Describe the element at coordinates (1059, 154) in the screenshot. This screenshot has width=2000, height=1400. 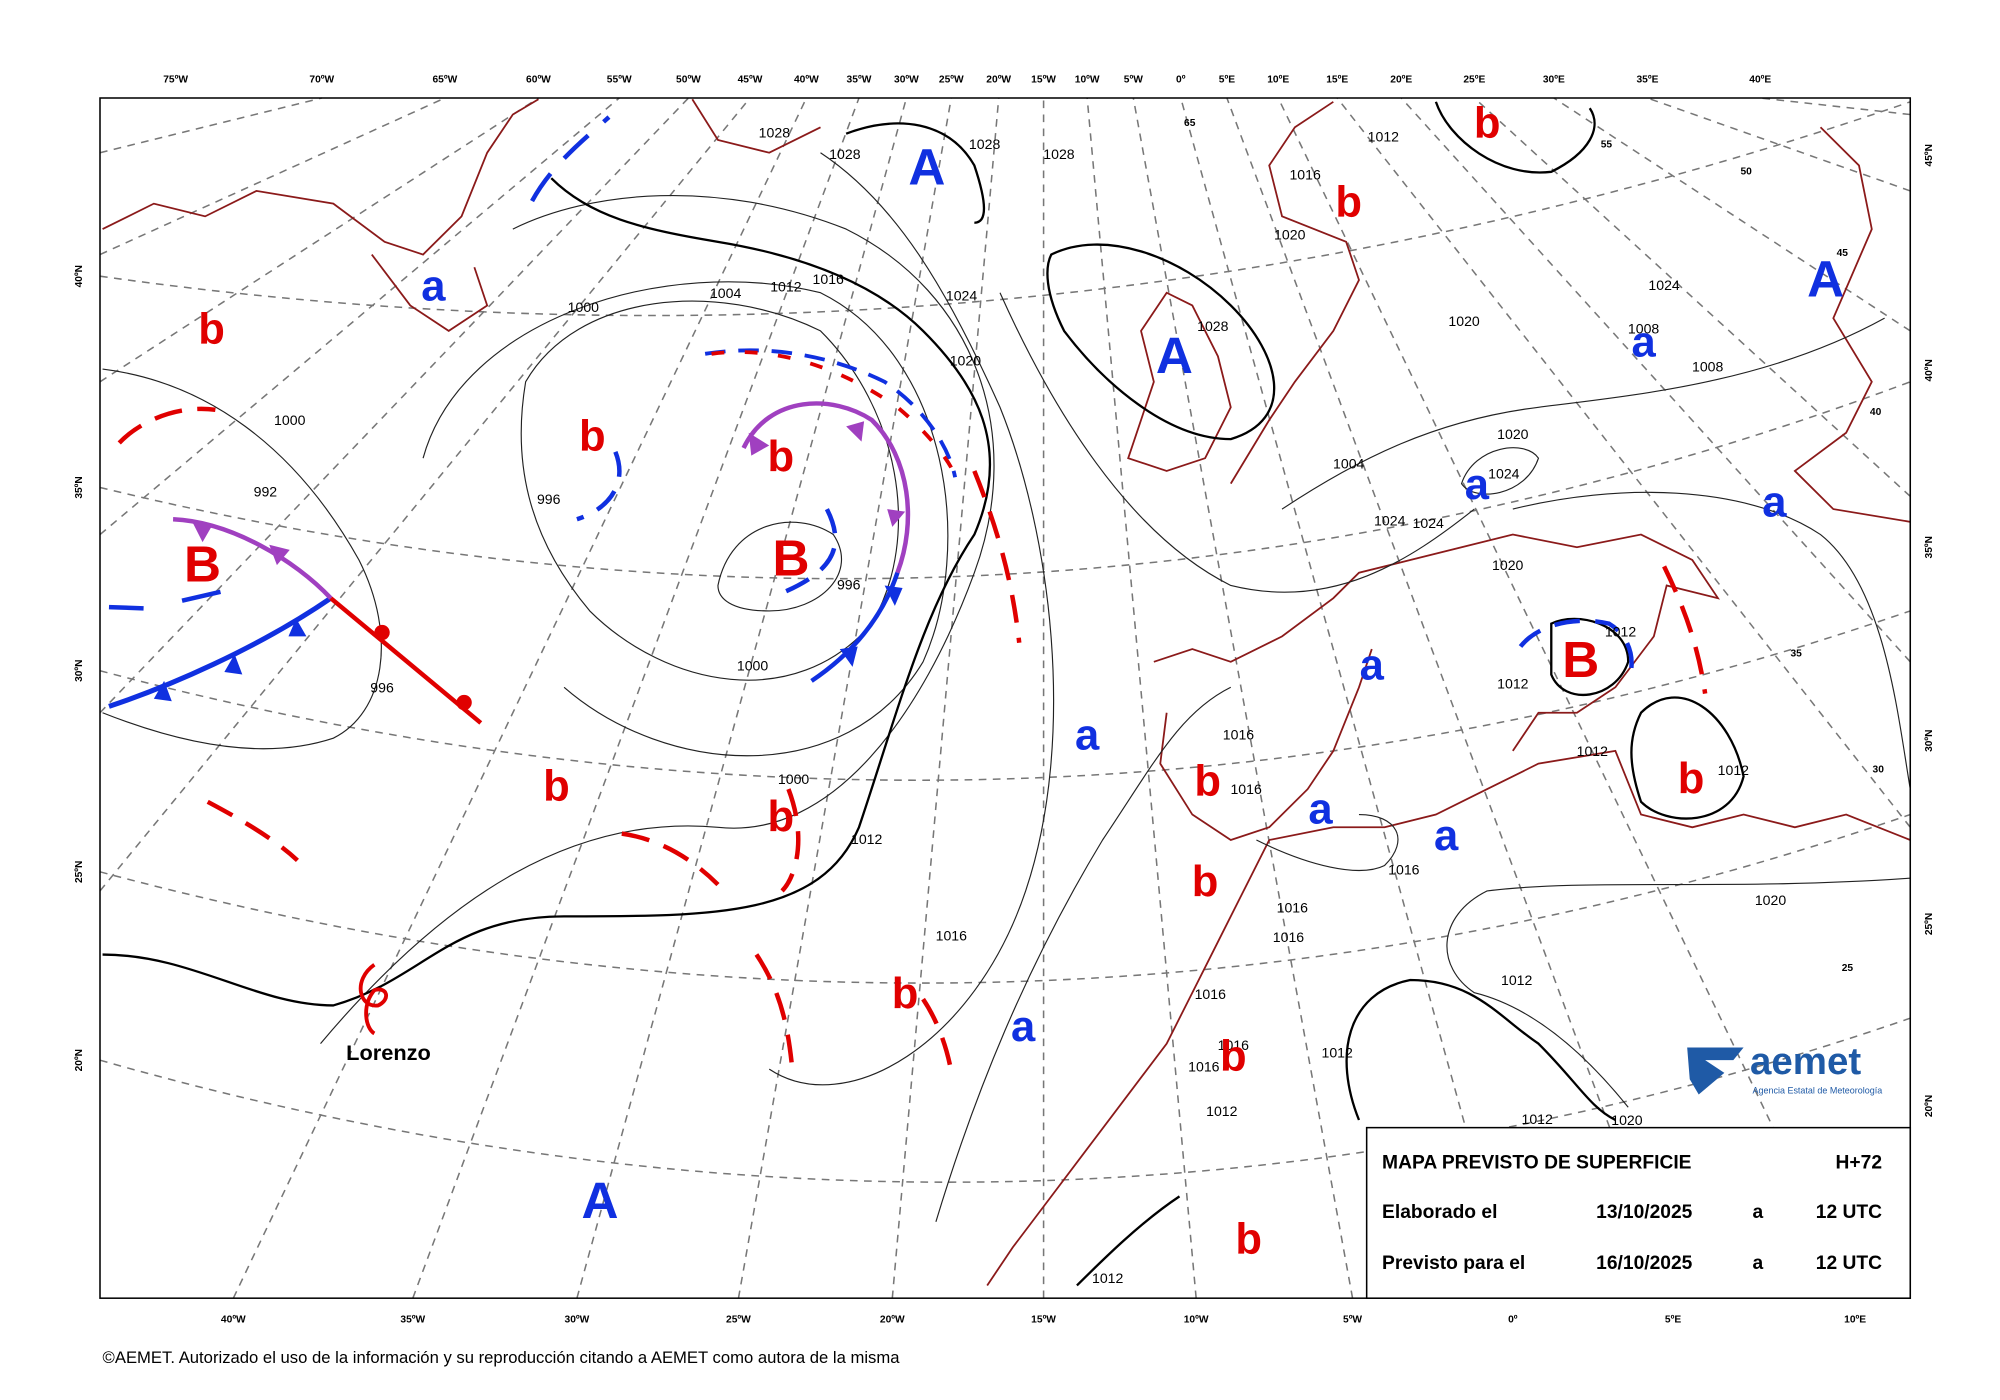
I see `isobar-label: 1028` at that location.